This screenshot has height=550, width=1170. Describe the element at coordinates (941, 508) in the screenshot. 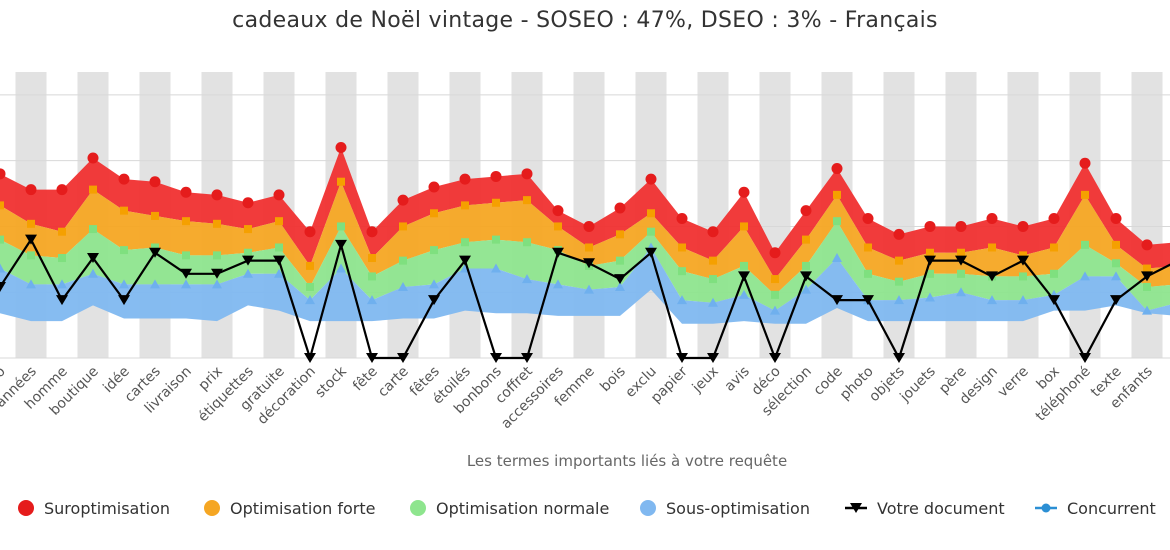

I see `legend-label-votre-document: Votre document` at that location.